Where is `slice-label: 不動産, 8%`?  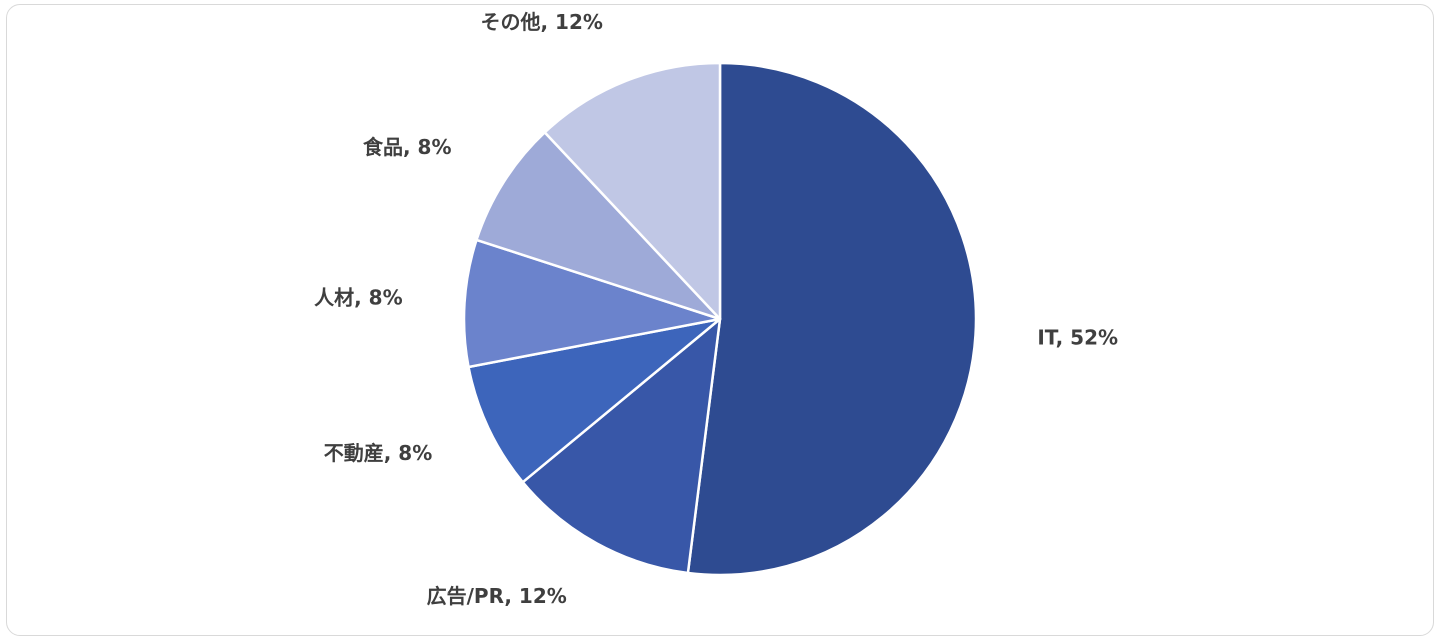 slice-label: 不動産, 8% is located at coordinates (378, 453).